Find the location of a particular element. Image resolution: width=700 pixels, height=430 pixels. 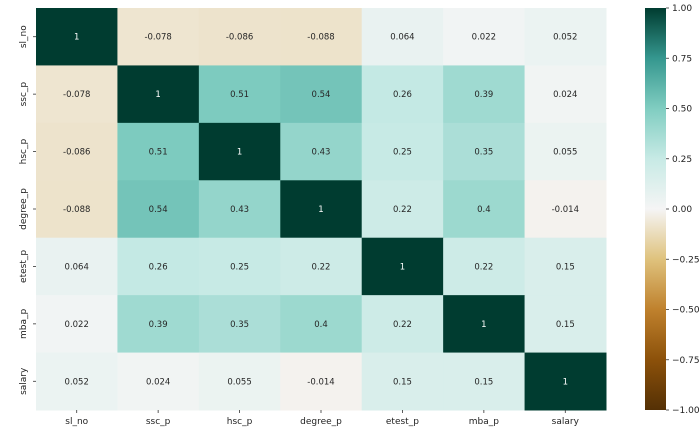

cell-value-label: 0.024 is located at coordinates (158, 382).